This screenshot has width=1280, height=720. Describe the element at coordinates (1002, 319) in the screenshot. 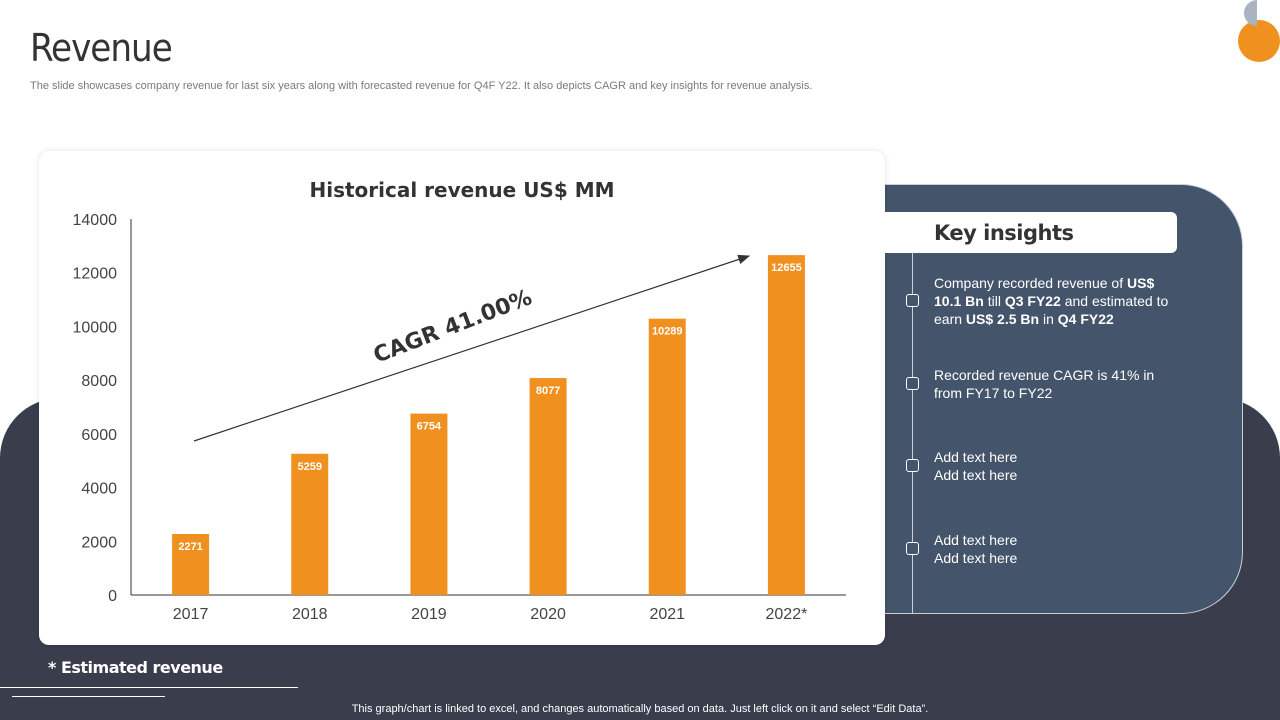

I see `insight-item-1-part-6: US$ 2.5 Bn` at that location.